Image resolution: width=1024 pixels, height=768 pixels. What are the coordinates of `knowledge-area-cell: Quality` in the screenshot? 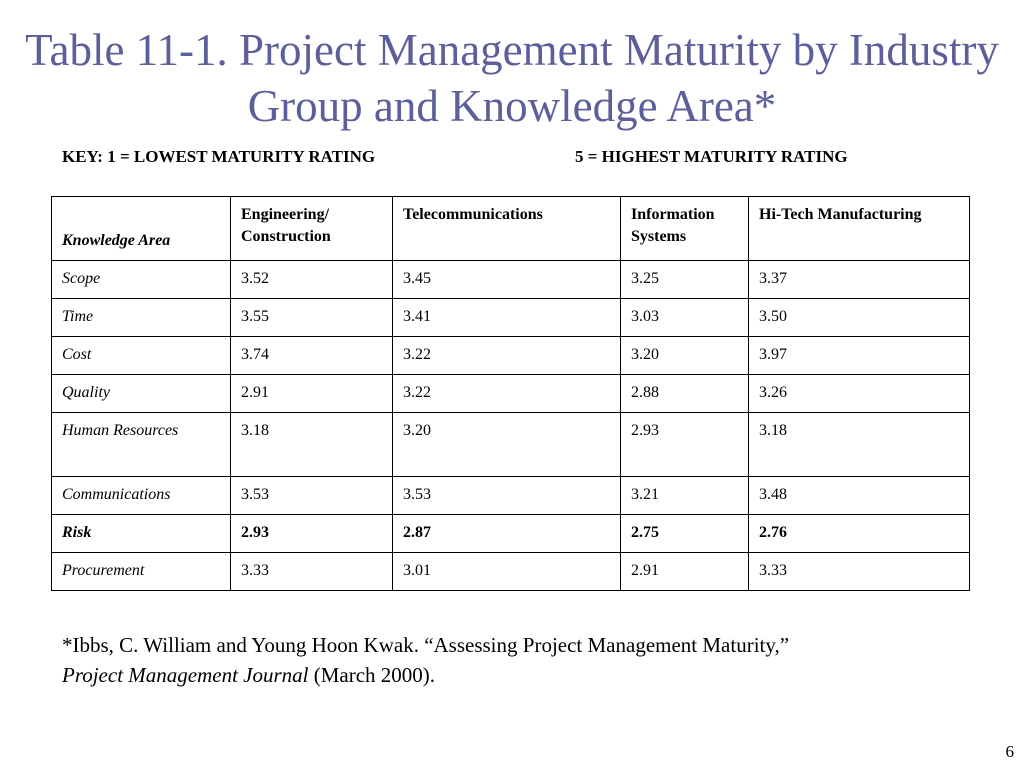 It's located at (141, 393).